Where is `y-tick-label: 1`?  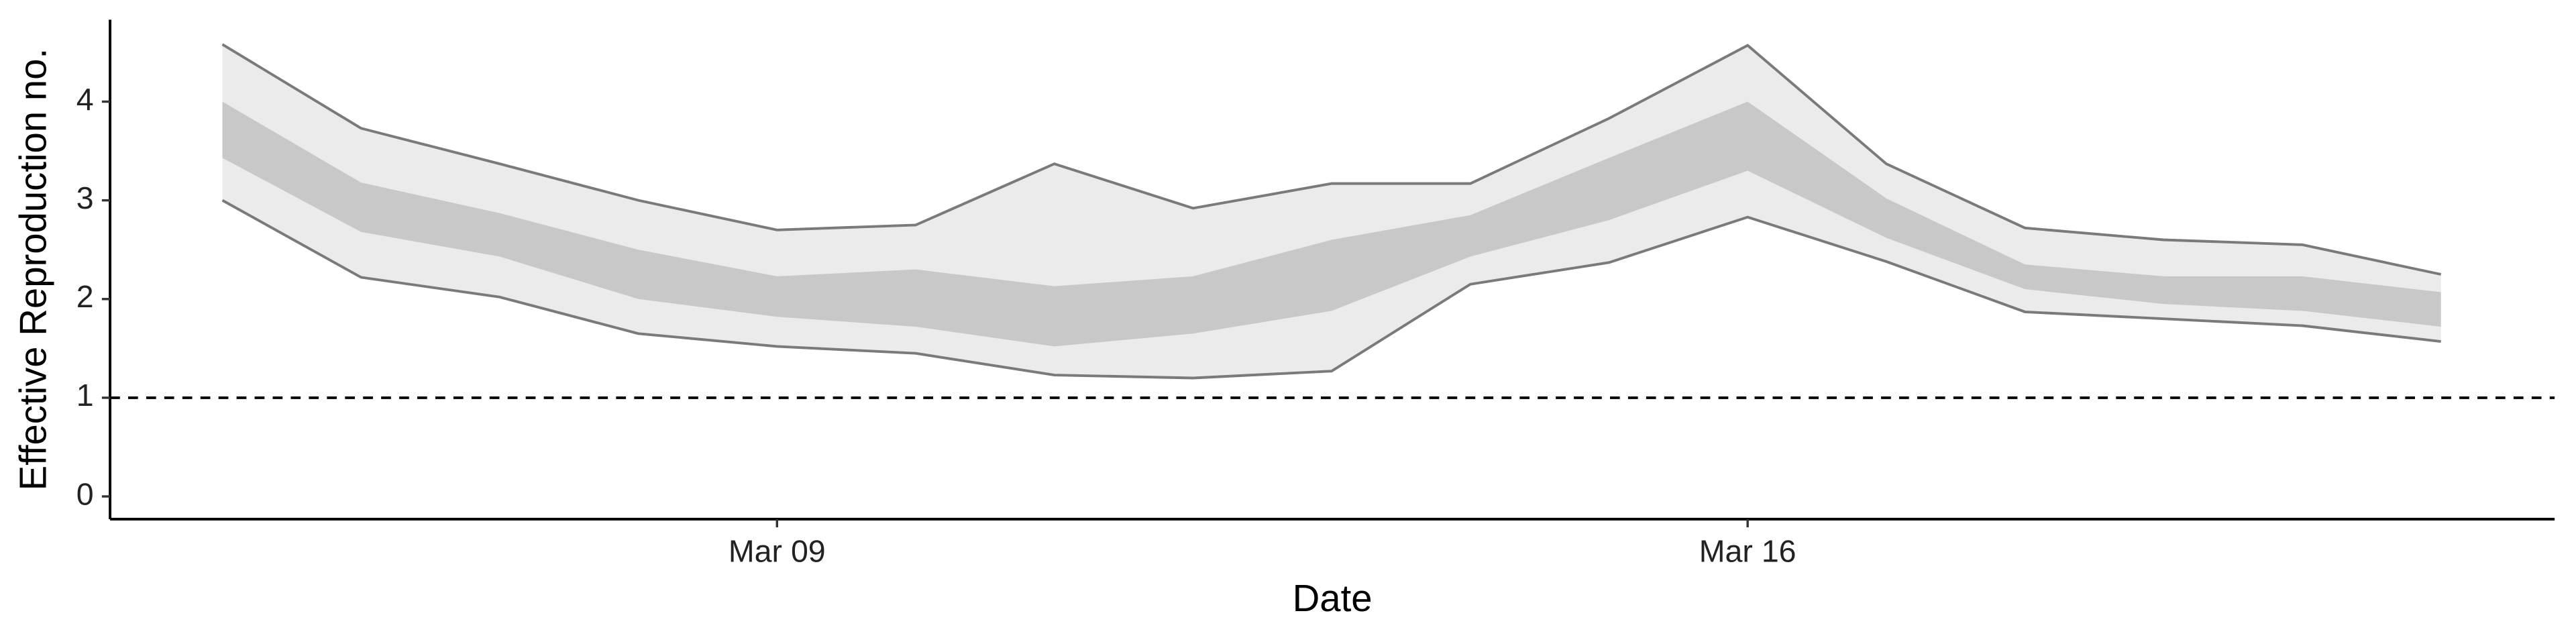
y-tick-label: 1 is located at coordinates (85, 395).